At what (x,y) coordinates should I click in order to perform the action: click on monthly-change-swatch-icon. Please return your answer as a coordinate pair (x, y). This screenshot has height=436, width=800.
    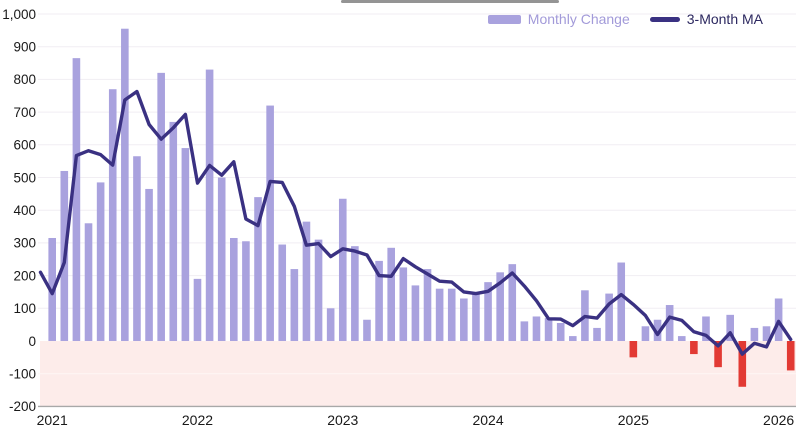
    Looking at the image, I should click on (504, 19).